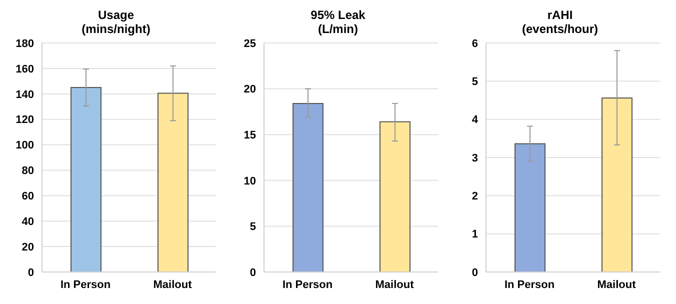  I want to click on y-tick-label: 140, so click(25, 94).